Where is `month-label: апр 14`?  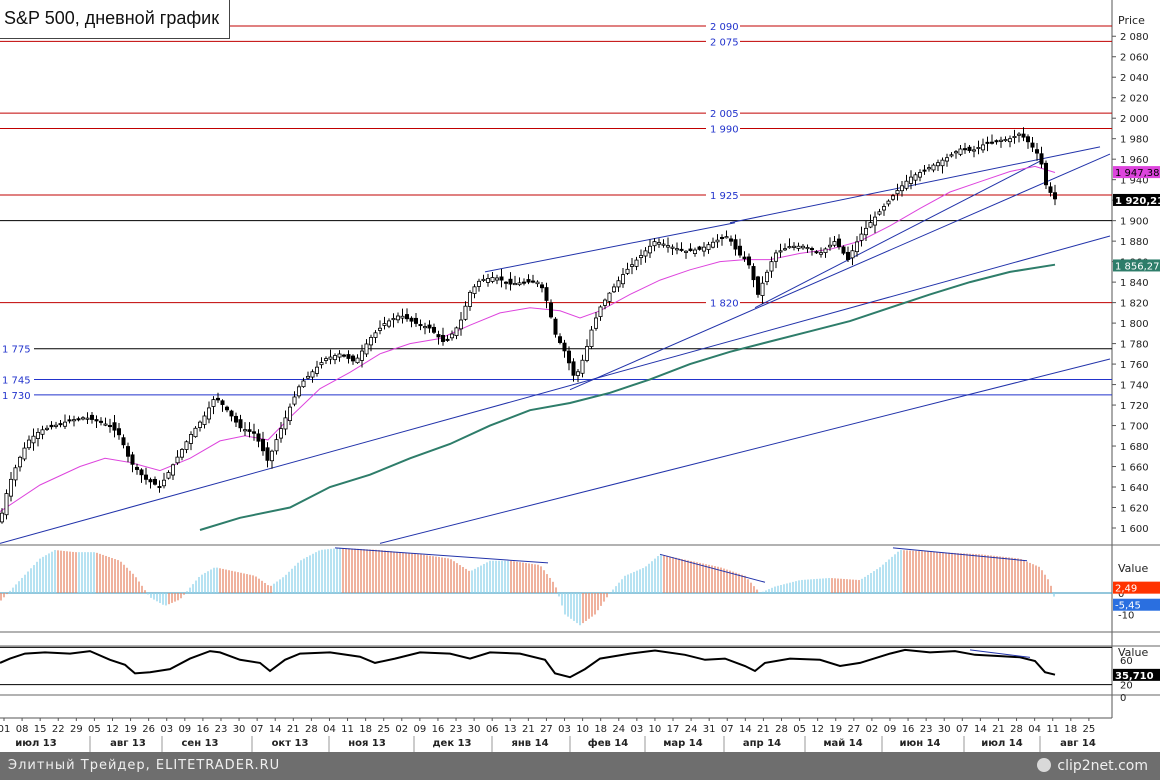
month-label: апр 14 is located at coordinates (762, 743).